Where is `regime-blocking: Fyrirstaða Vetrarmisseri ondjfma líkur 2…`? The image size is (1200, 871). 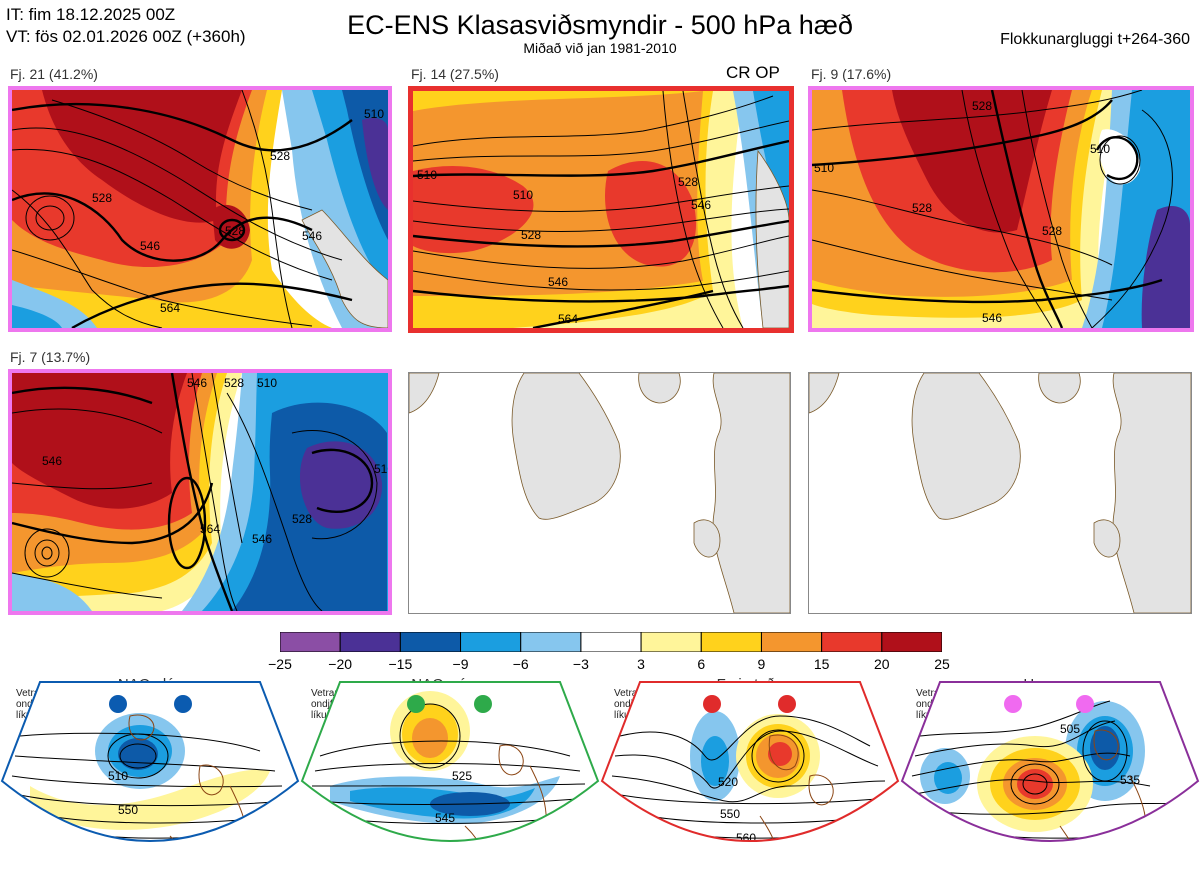
regime-blocking: Fyrirstaða Vetrarmisseri ondjfma líkur 2… is located at coordinates (750, 773).